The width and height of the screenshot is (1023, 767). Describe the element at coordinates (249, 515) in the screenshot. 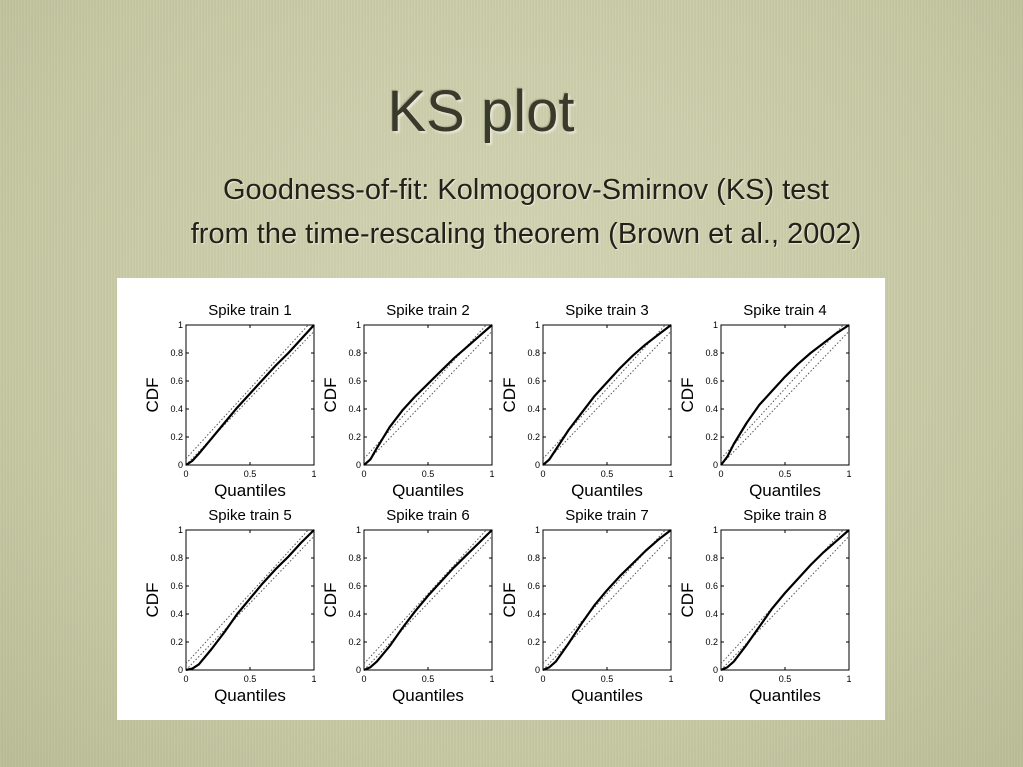

I see `subplot-title: Spike train 5` at that location.